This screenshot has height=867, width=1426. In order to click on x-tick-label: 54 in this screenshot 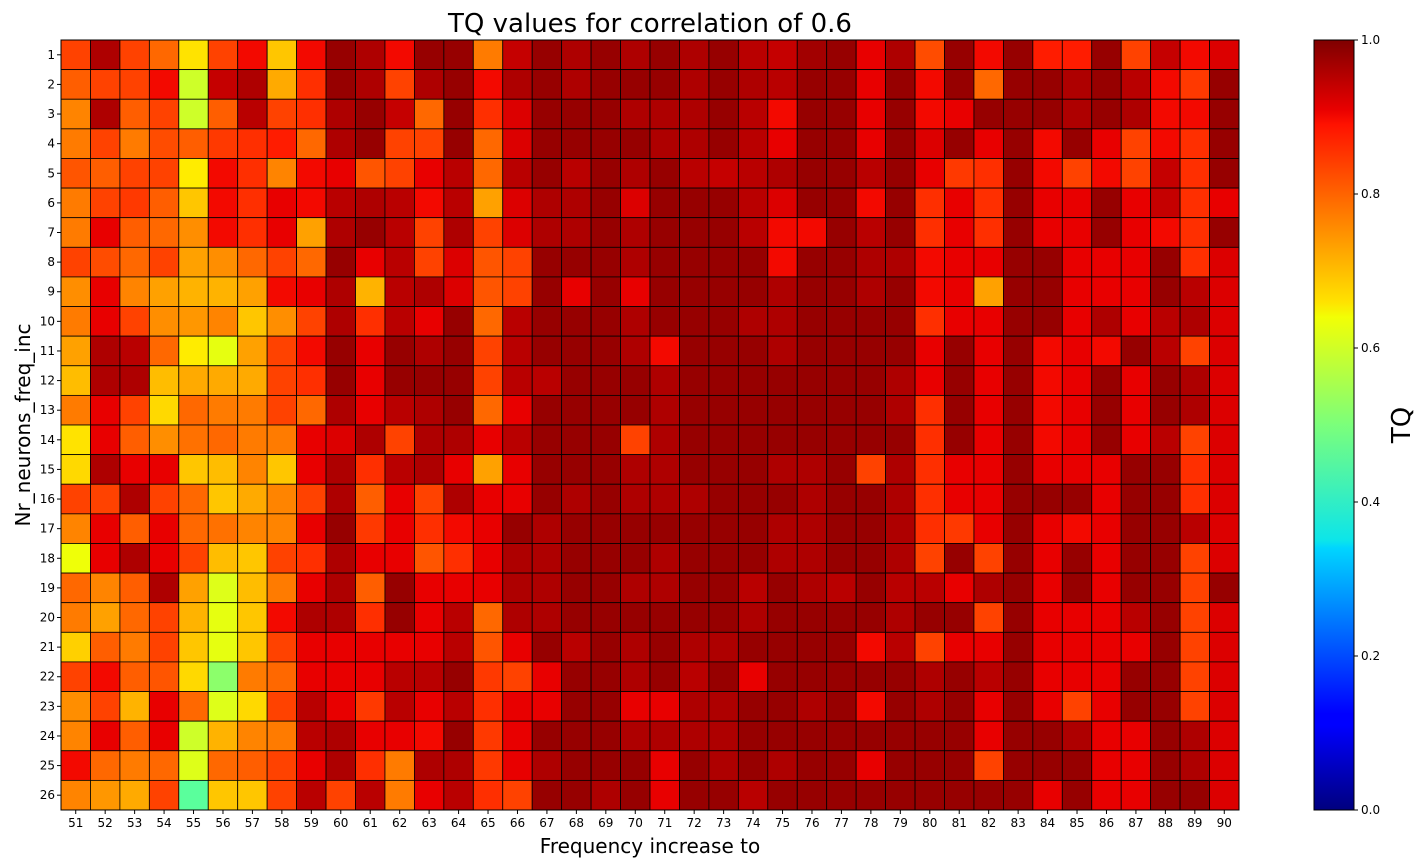, I will do `click(163, 823)`.